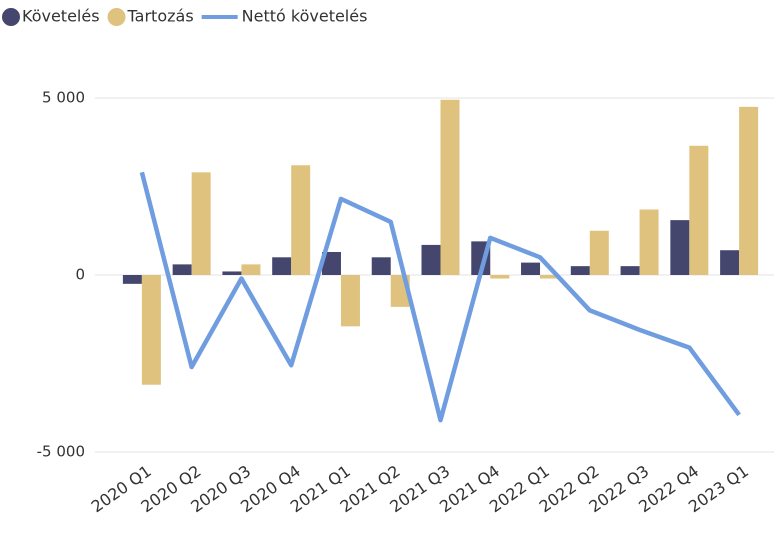 The image size is (774, 553). I want to click on legend-item: Nettó követelés, so click(284, 16).